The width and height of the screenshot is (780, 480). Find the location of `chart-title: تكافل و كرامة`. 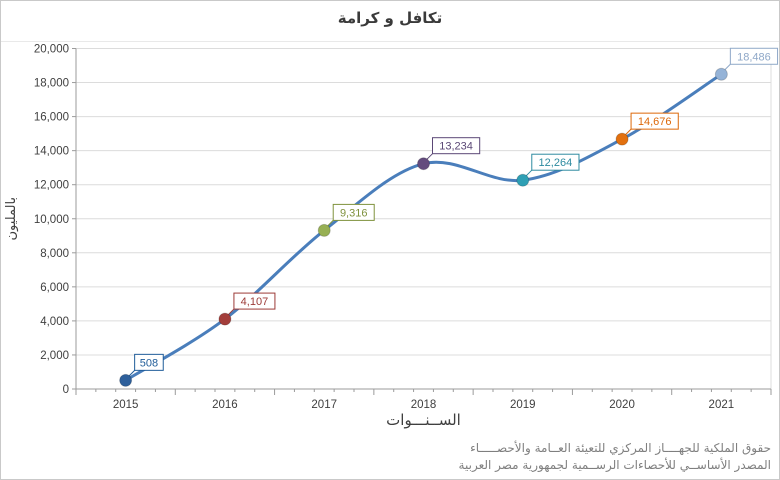

chart-title: تكافل و كرامة is located at coordinates (390, 18).